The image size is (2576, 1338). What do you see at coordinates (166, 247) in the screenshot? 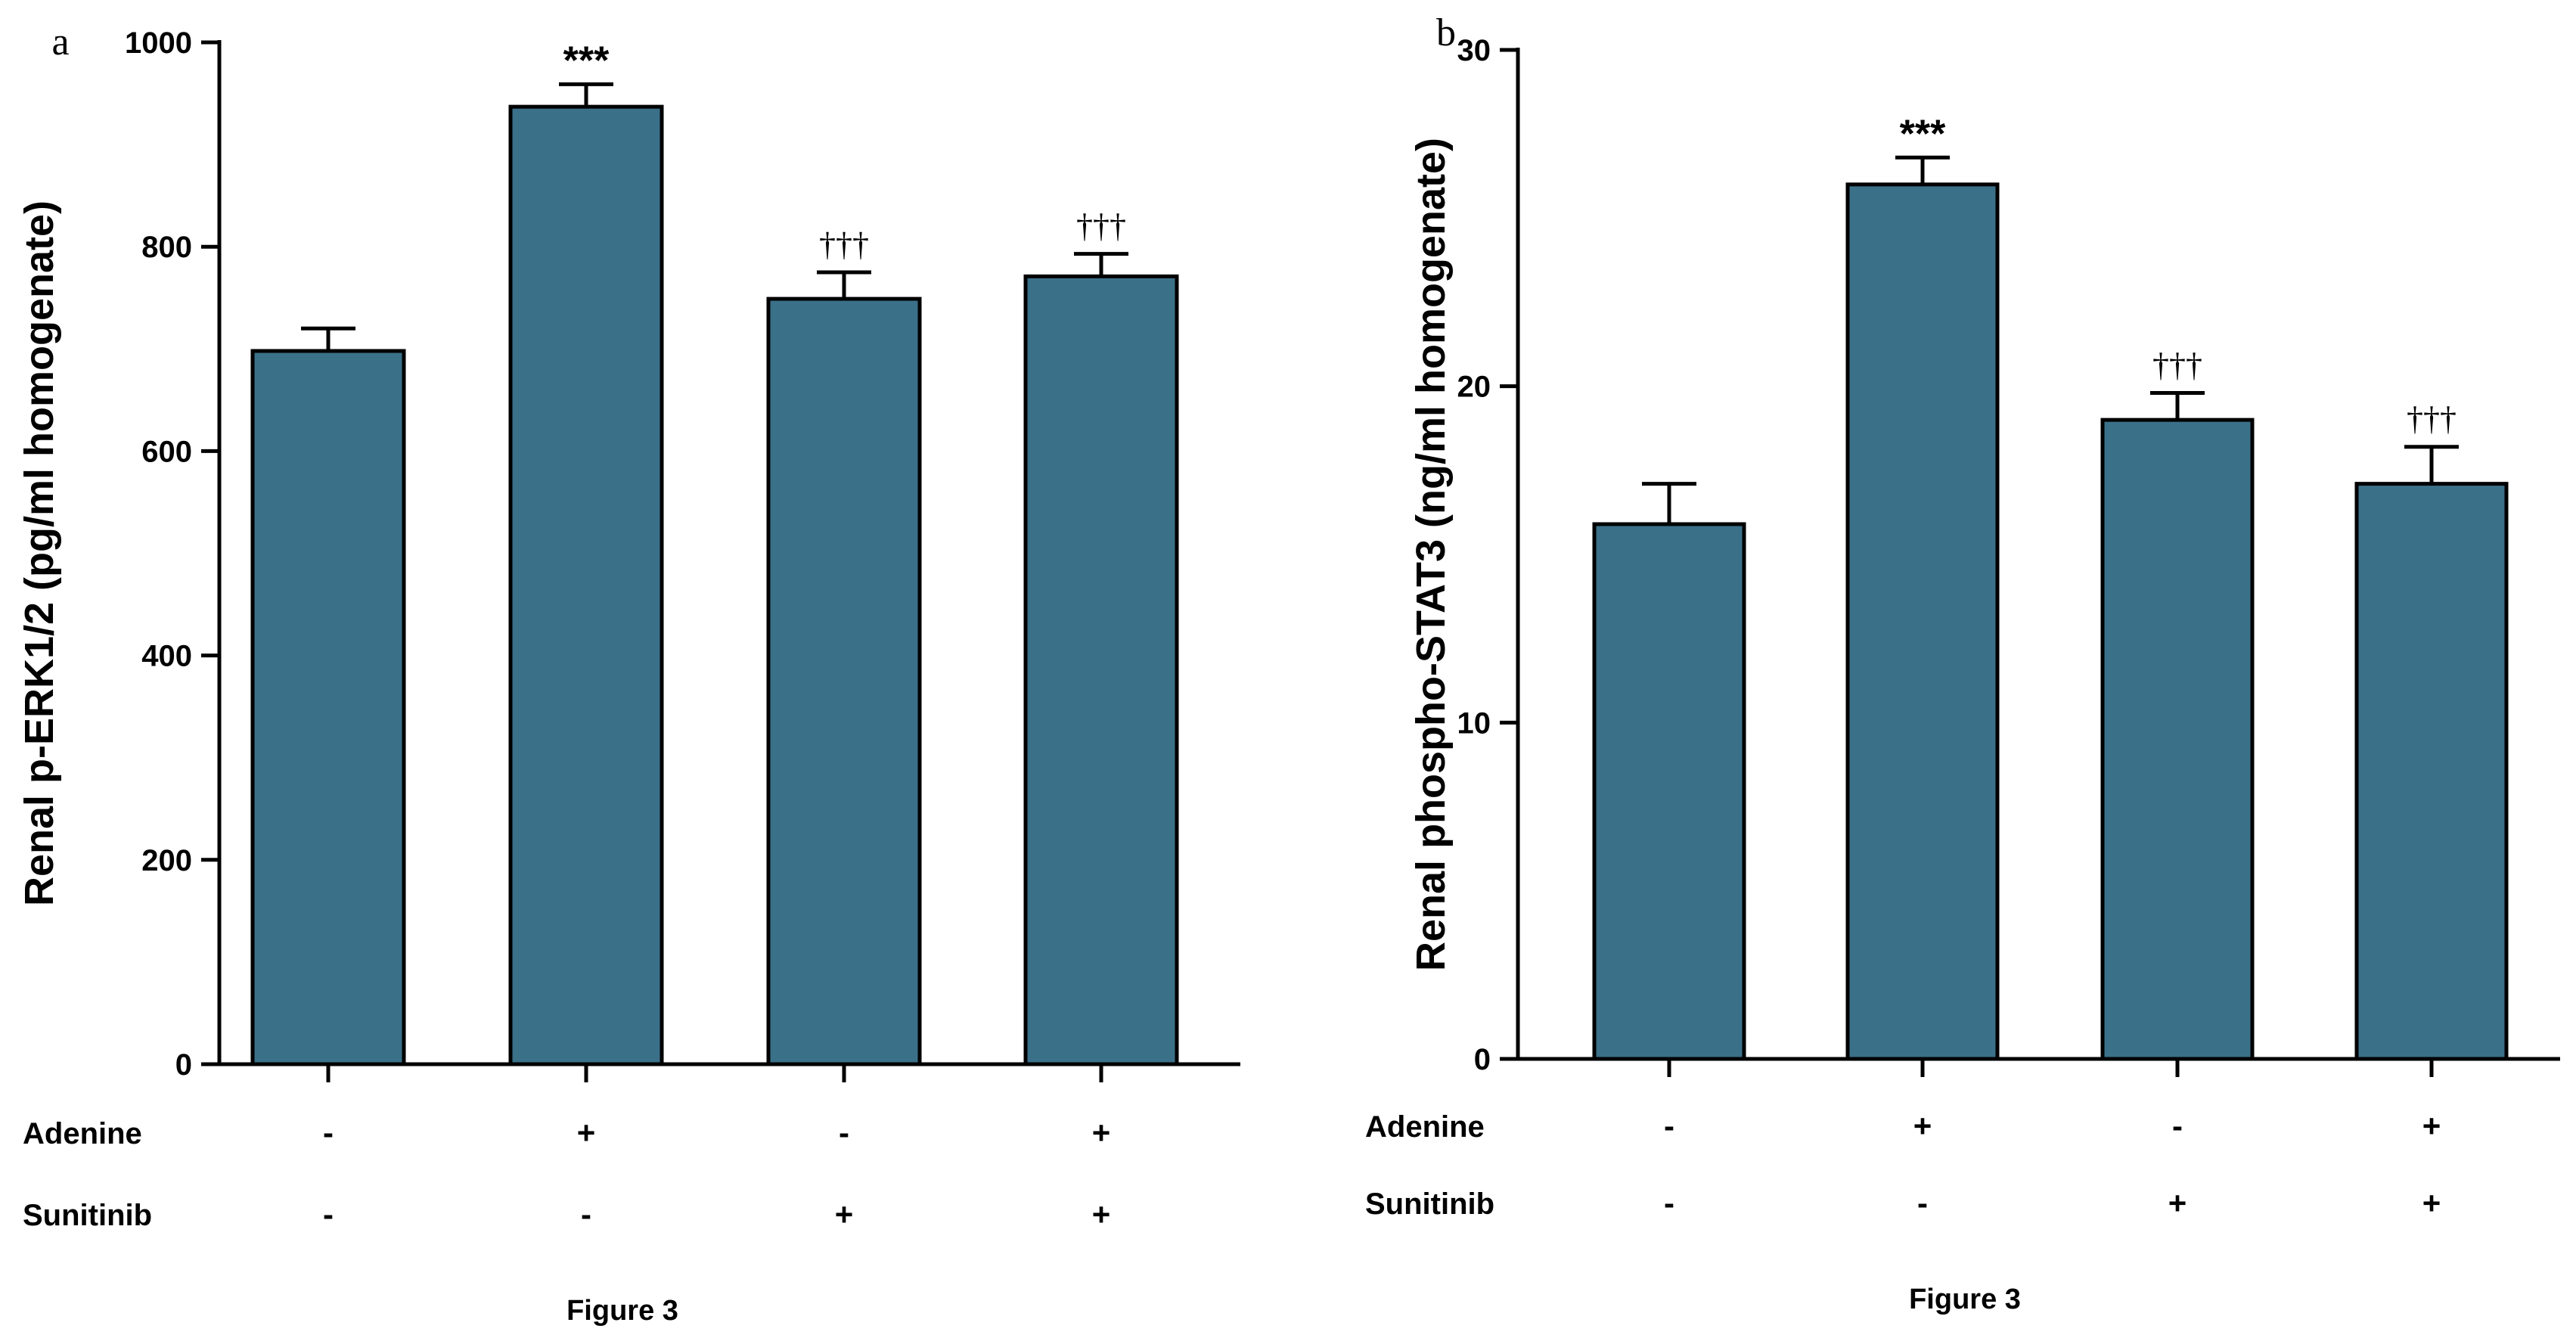
I see `y-tick-label-a-800: 800` at bounding box center [166, 247].